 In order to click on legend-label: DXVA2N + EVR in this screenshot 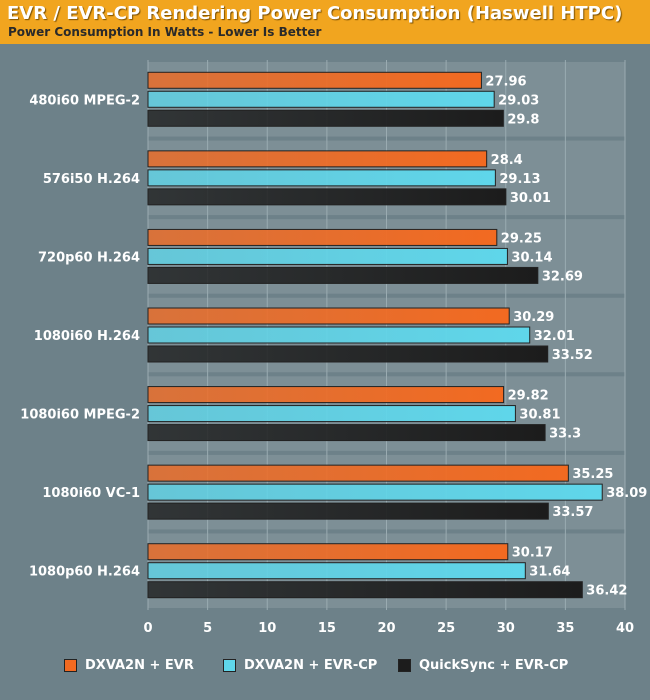, I will do `click(139, 665)`.